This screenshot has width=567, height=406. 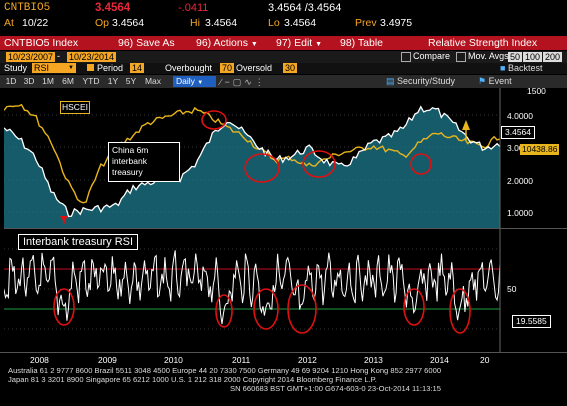 What do you see at coordinates (243, 82) in the screenshot?
I see `line-style-icon: ∕−▢∿⋮` at bounding box center [243, 82].